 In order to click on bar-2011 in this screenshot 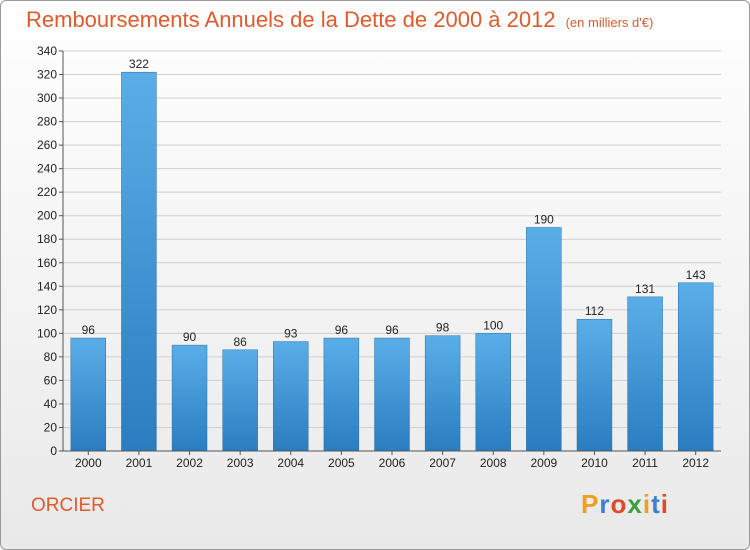, I will do `click(645, 374)`.